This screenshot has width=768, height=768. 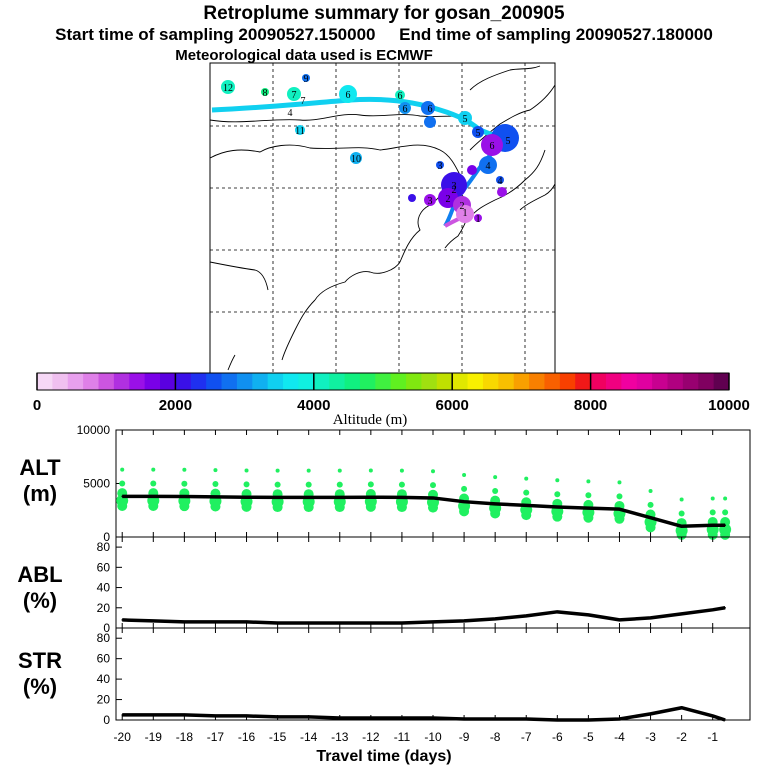 I want to click on x-tick-label: -11, so click(x=402, y=737).